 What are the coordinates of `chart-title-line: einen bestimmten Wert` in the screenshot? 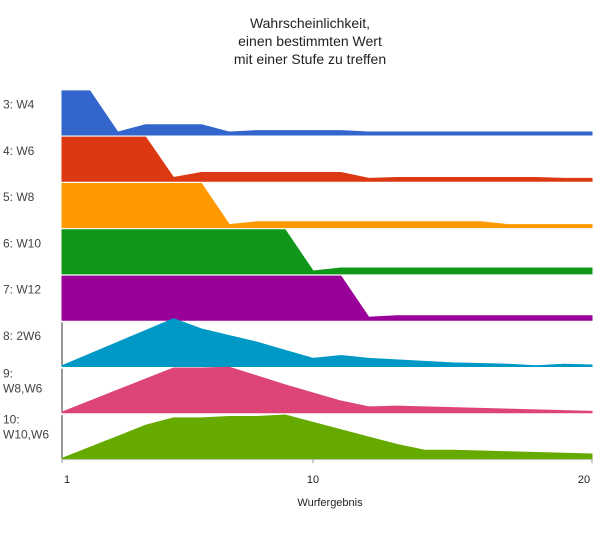 It's located at (310, 41).